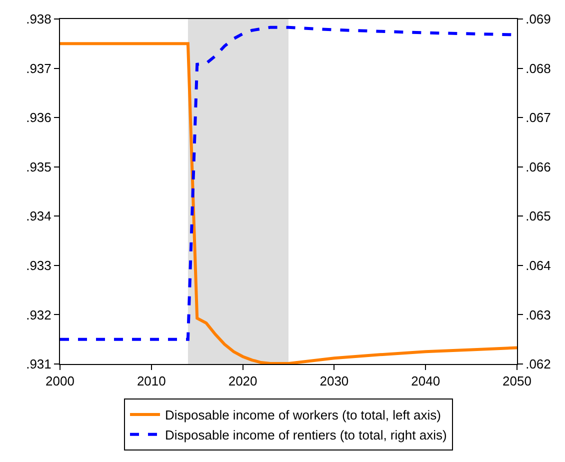  Describe the element at coordinates (151, 381) in the screenshot. I see `x-tick-label: 2010` at that location.